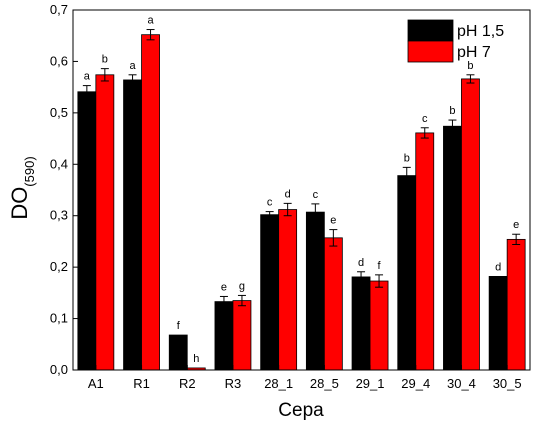  I want to click on x-tick-label: R3, so click(233, 383).